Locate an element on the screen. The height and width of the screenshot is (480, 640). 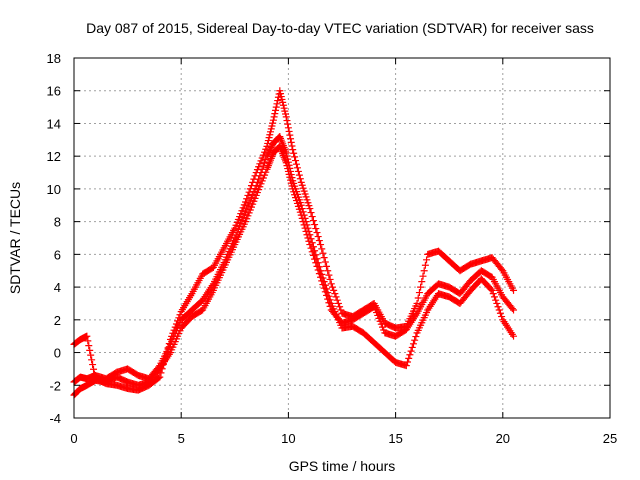
x-tick-label: 10 is located at coordinates (288, 438).